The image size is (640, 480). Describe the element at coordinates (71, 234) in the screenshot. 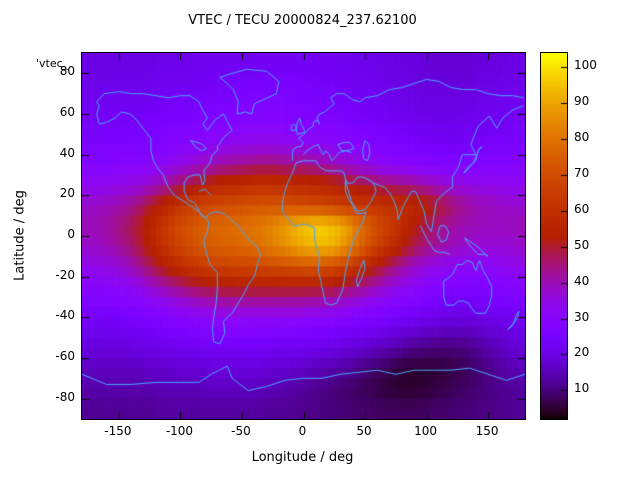

I see `y-tick-label: 0` at that location.